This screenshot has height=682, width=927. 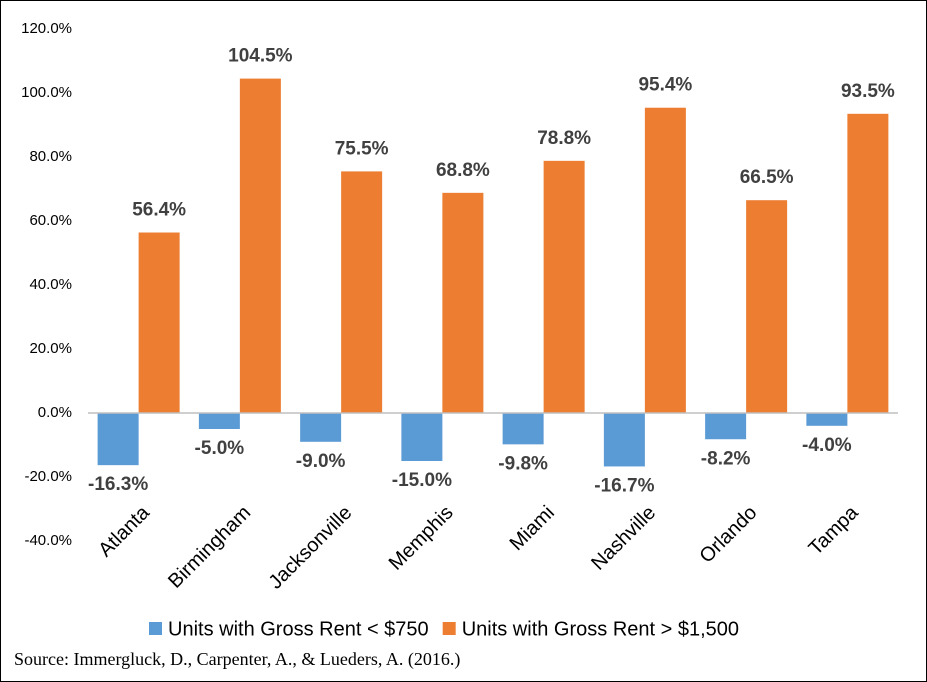 I want to click on value-label: -9.0%, so click(x=321, y=461).